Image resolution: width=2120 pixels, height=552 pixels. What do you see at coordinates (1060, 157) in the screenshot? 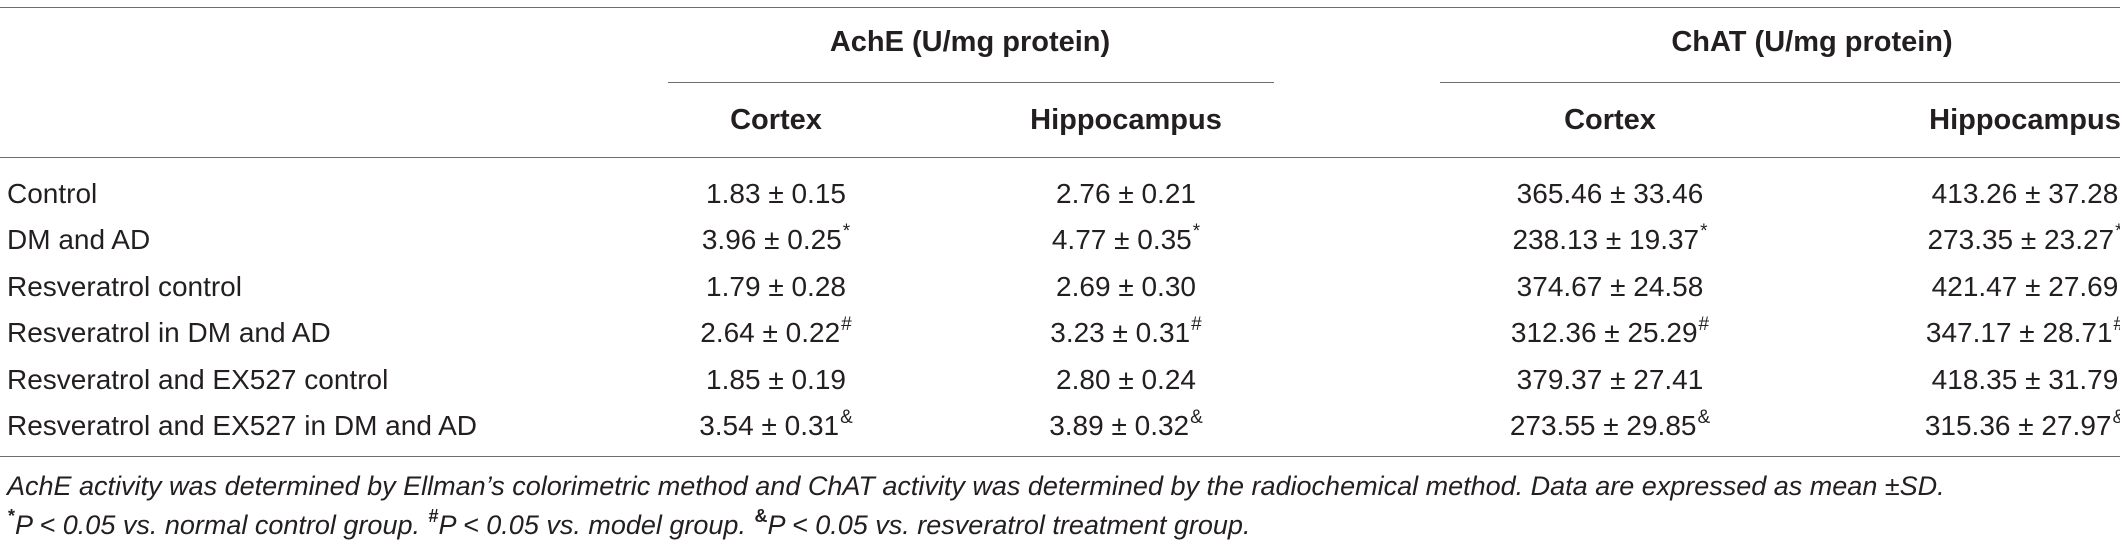
I see `header-bottom-rule` at bounding box center [1060, 157].